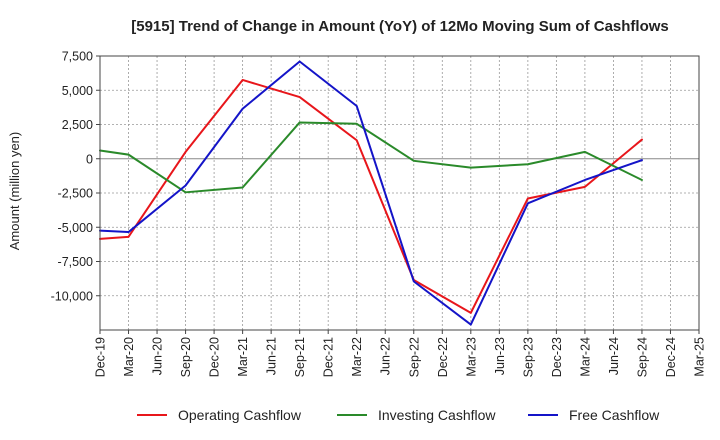 The image size is (720, 440). Describe the element at coordinates (186, 357) in the screenshot. I see `x-tick-label: Sep-20` at that location.